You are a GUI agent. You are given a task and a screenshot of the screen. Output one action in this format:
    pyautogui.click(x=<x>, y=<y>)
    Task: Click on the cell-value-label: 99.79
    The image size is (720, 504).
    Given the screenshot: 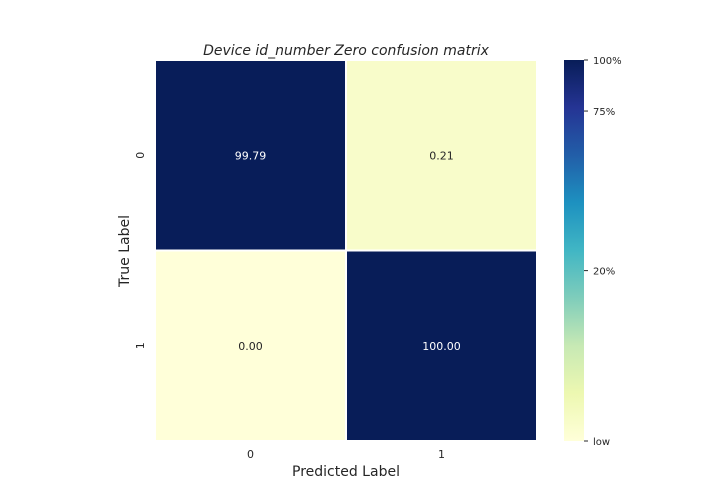 What is the action you would take?
    pyautogui.click(x=251, y=155)
    